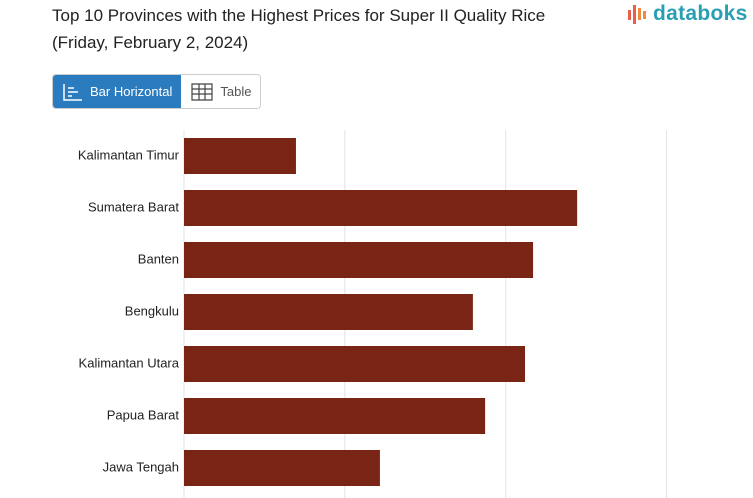 Image resolution: width=753 pixels, height=498 pixels. Describe the element at coordinates (131, 91) in the screenshot. I see `tab-label: Bar Horizontal` at that location.